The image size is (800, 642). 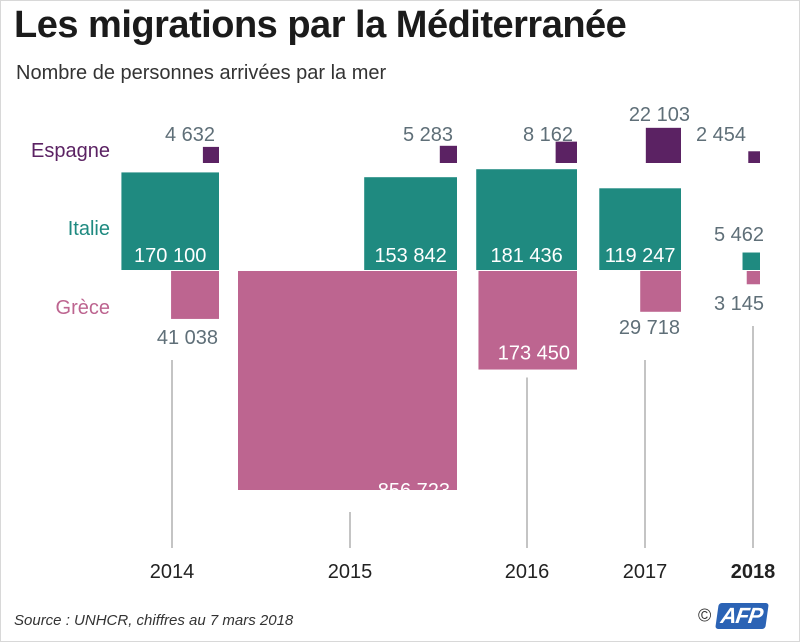 I want to click on label-grece-2018: 3 145, so click(x=739, y=304).